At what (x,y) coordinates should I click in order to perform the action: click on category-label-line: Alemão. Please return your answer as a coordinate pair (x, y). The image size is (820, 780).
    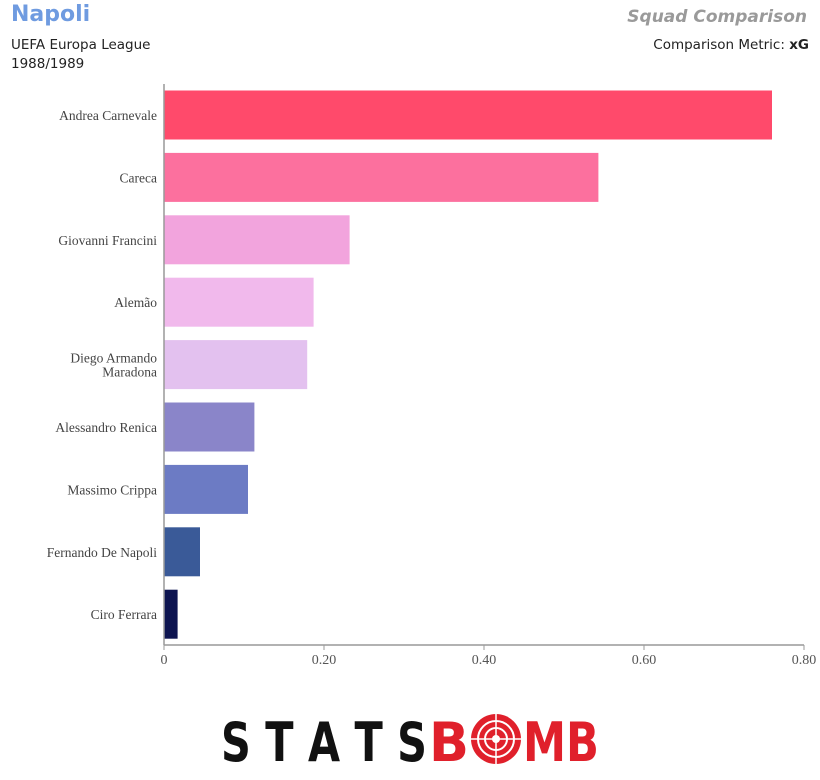
    Looking at the image, I should click on (135, 302).